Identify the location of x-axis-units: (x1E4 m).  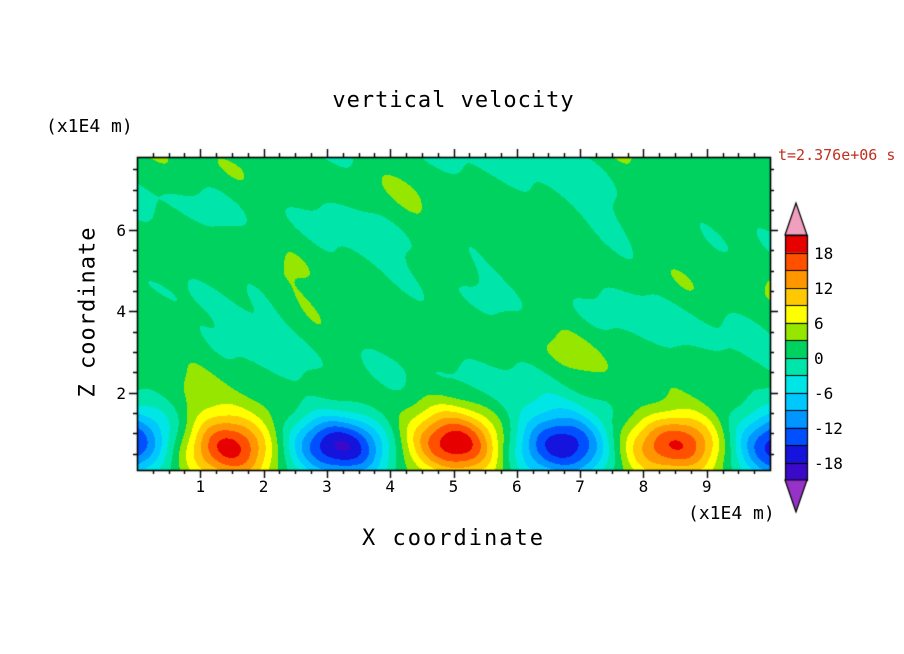
(731, 513).